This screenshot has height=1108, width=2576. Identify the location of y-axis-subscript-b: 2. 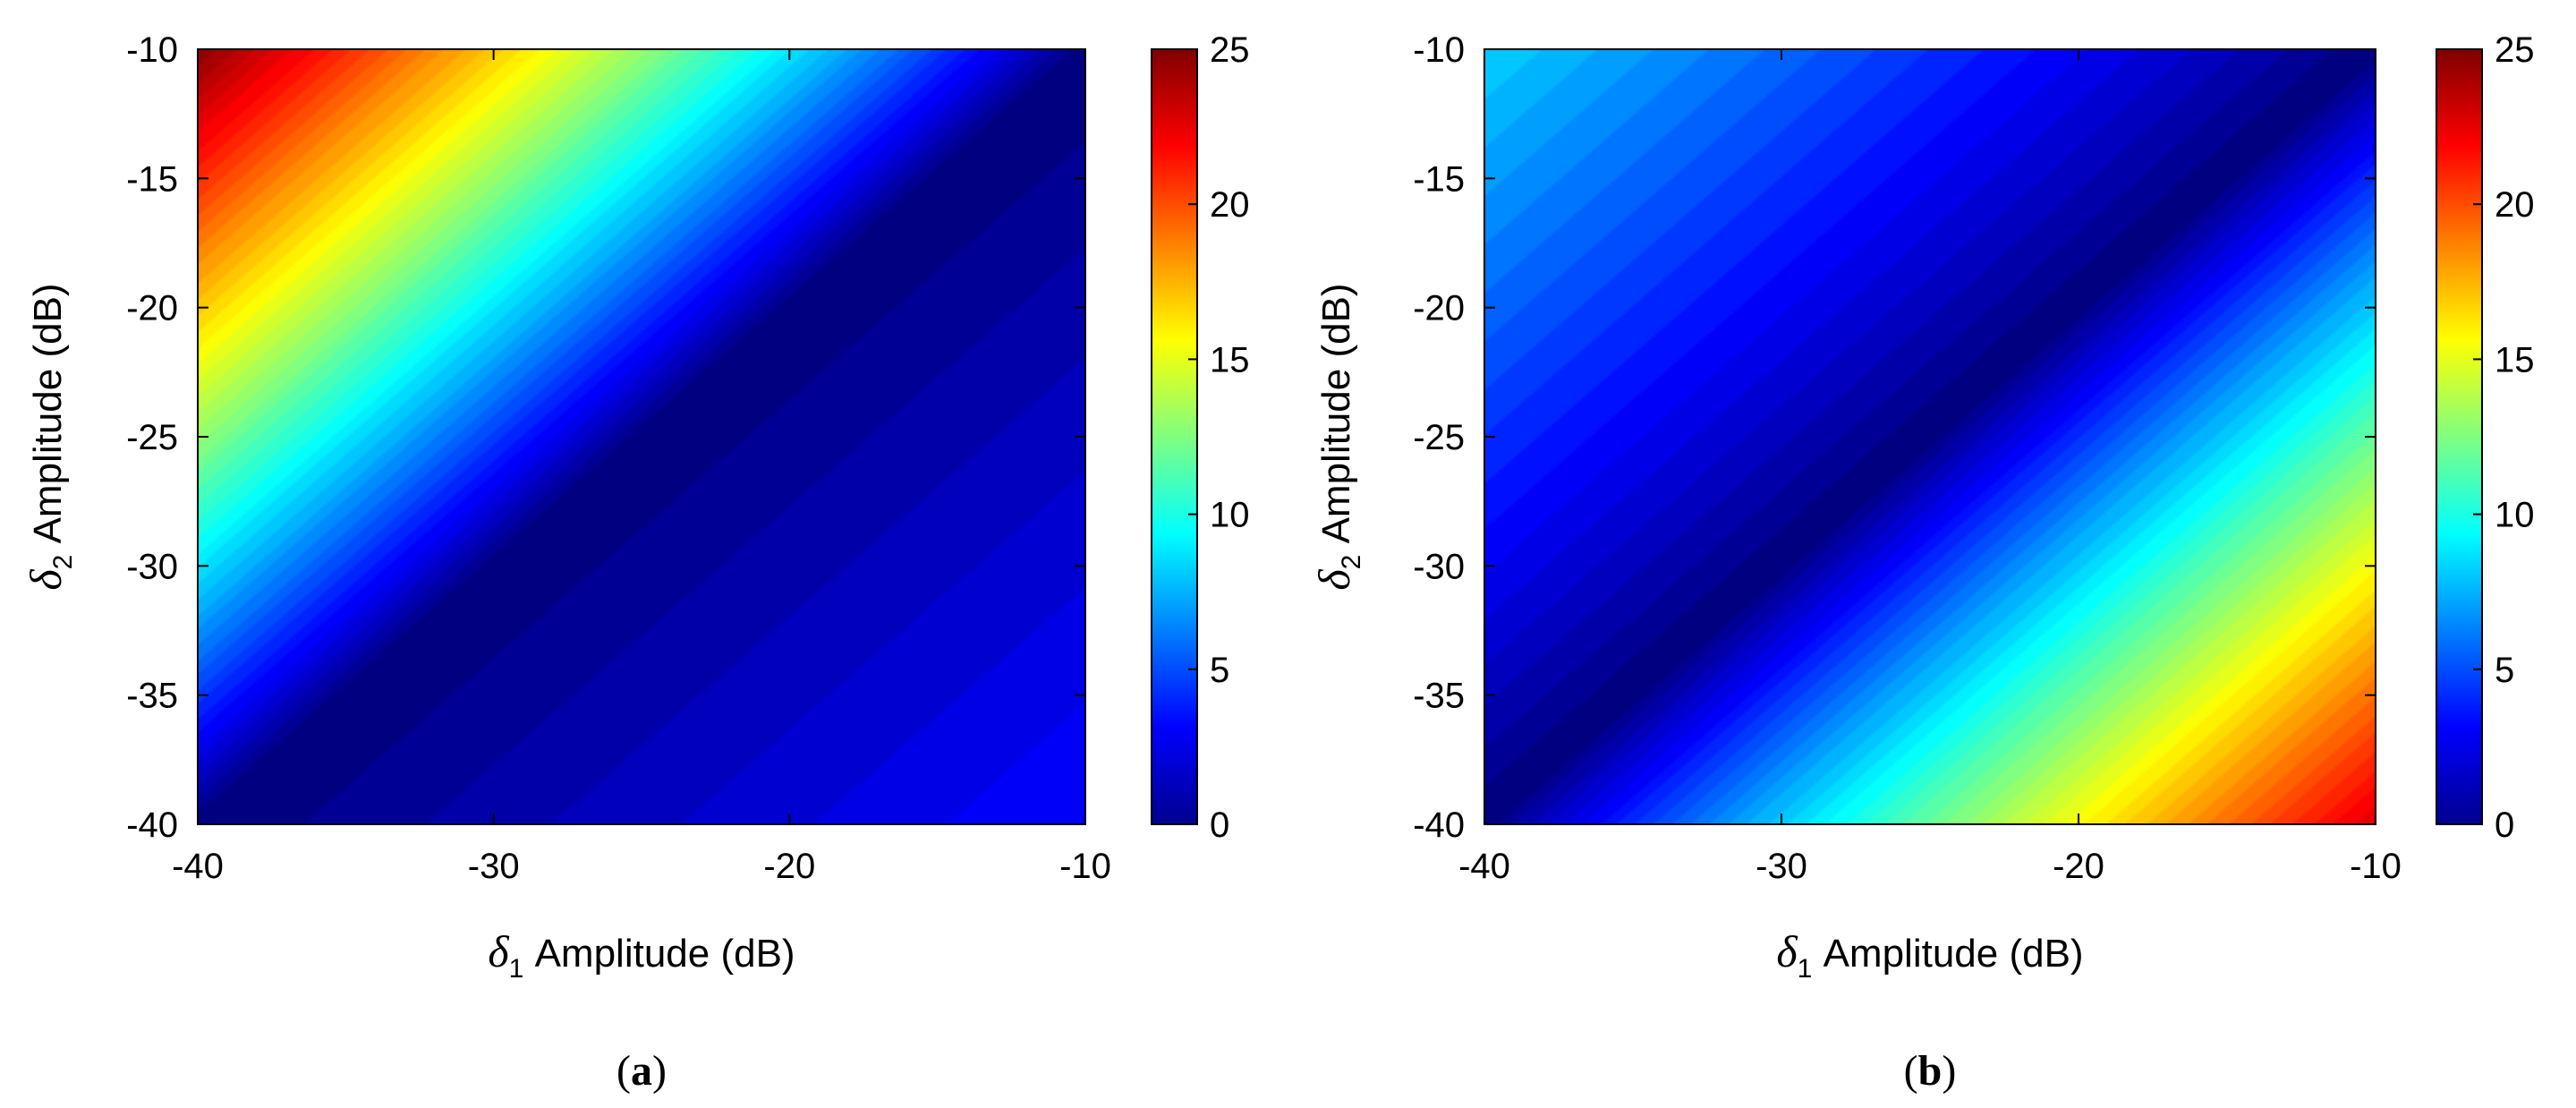
(1351, 562).